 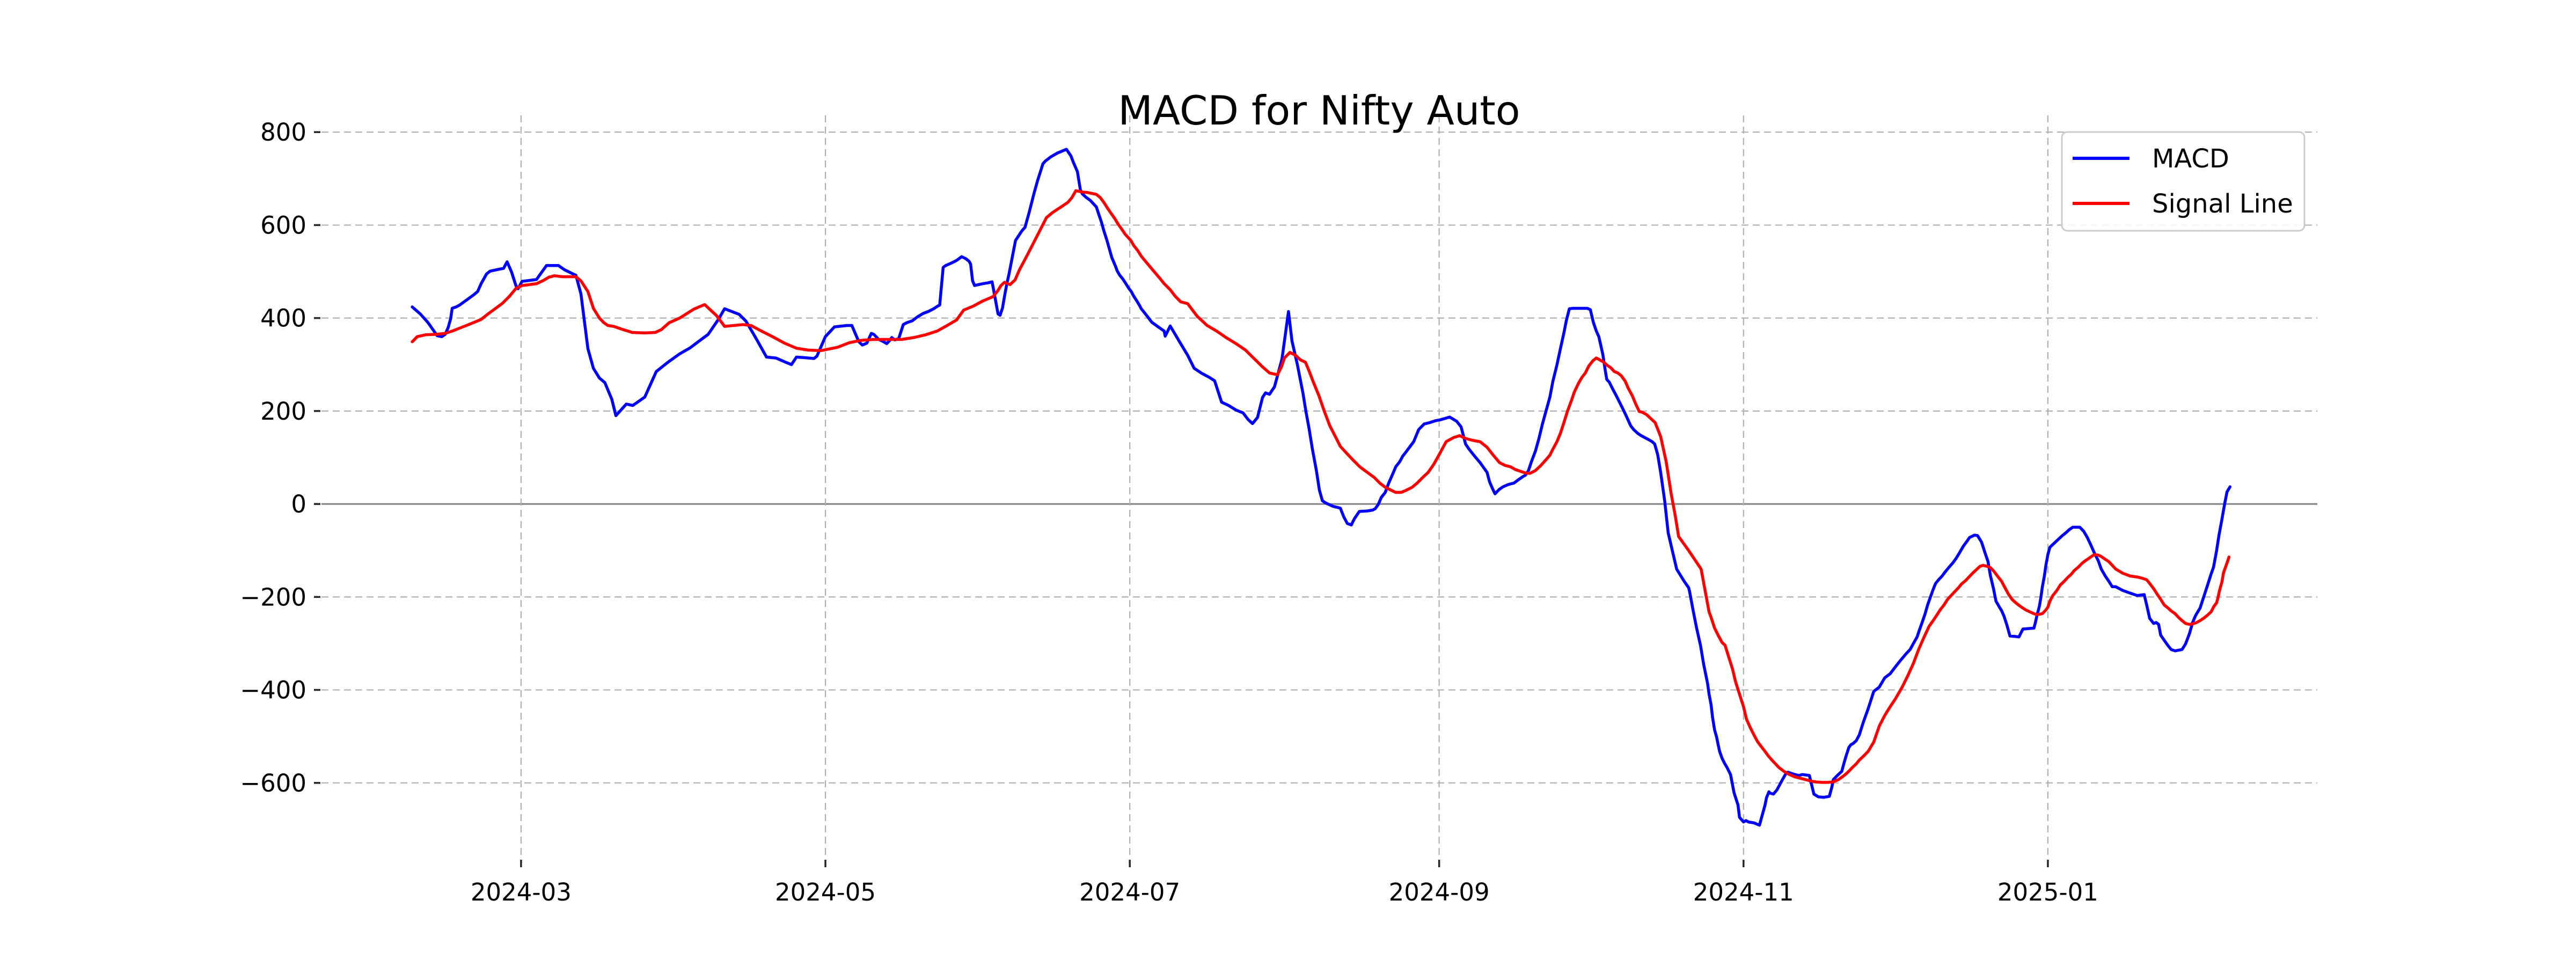 What do you see at coordinates (273, 690) in the screenshot?
I see `y-tick-label--400: −400` at bounding box center [273, 690].